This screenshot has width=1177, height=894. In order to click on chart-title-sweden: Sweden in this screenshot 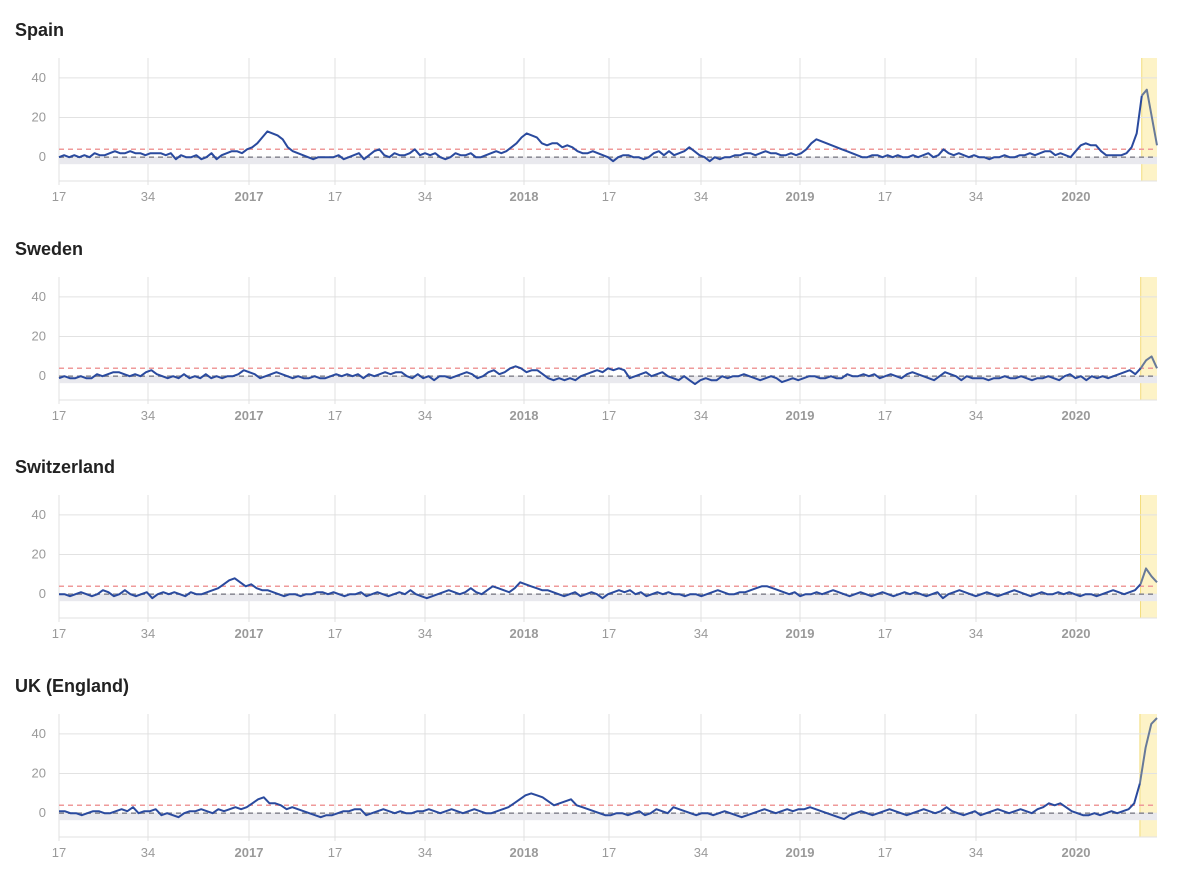, I will do `click(49, 249)`.